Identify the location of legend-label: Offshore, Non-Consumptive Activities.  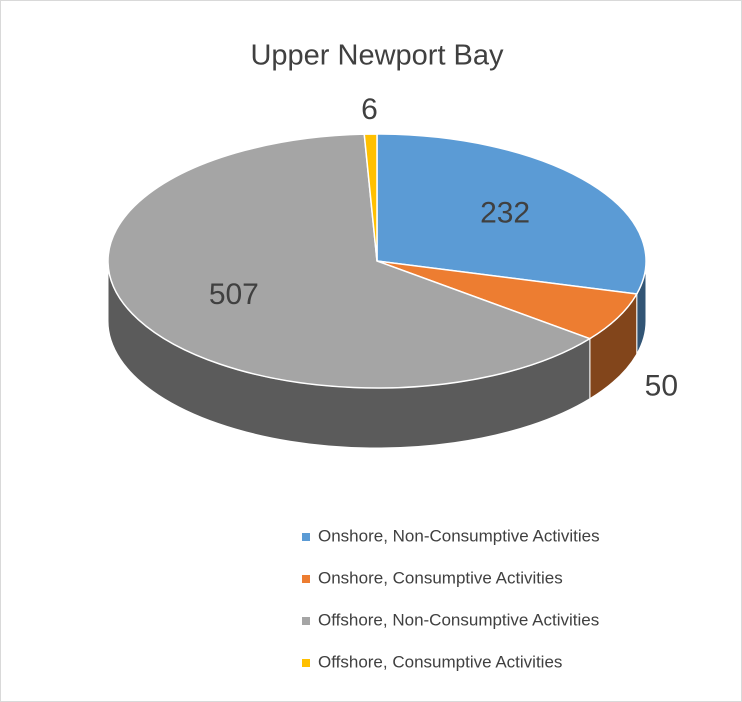
(458, 619).